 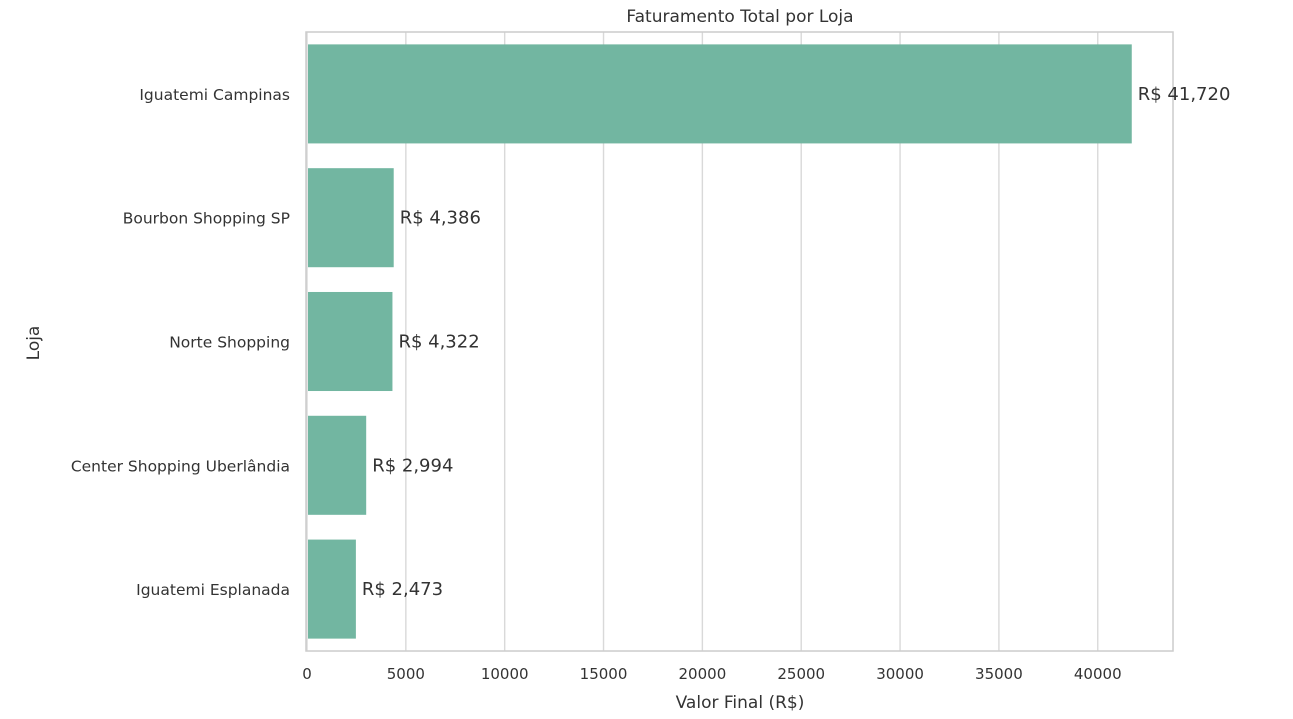 I want to click on data-label: R$ 2,994, so click(x=412, y=465).